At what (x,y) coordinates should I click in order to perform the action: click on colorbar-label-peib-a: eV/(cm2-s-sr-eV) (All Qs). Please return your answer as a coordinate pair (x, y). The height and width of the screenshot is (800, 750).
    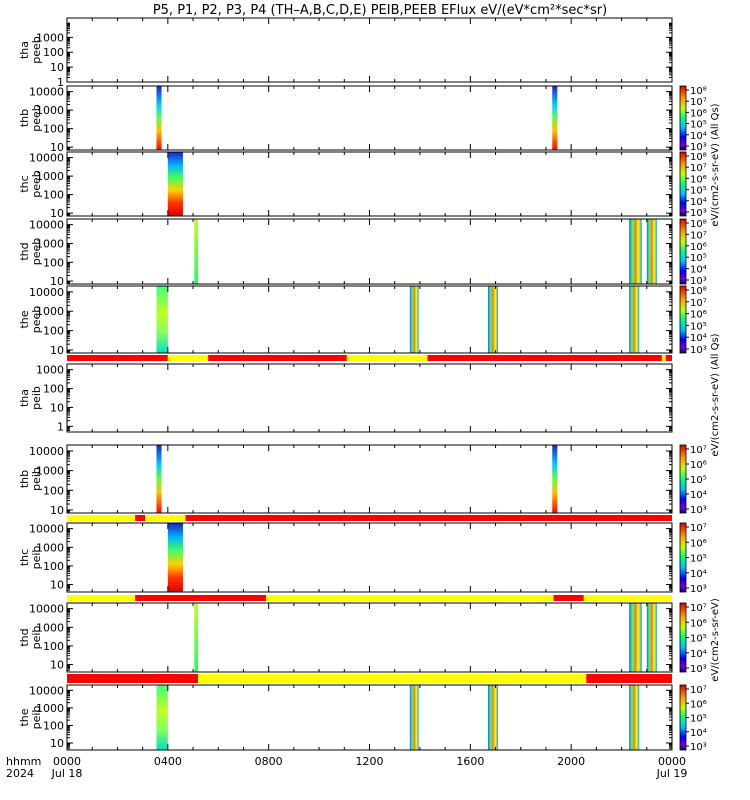
    Looking at the image, I should click on (715, 394).